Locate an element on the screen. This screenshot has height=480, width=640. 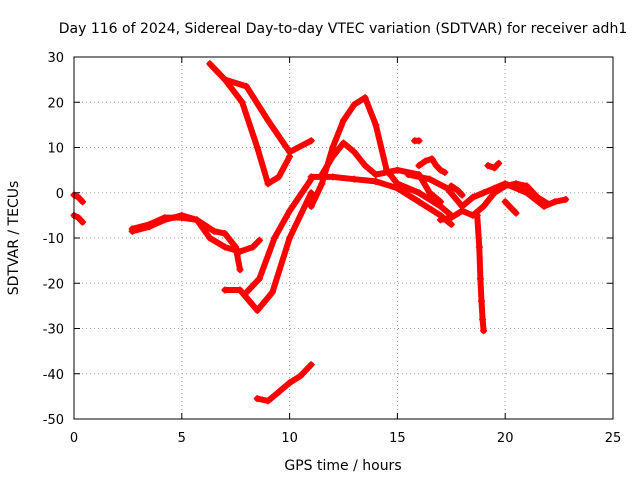
x-tick-label: 5 is located at coordinates (182, 438).